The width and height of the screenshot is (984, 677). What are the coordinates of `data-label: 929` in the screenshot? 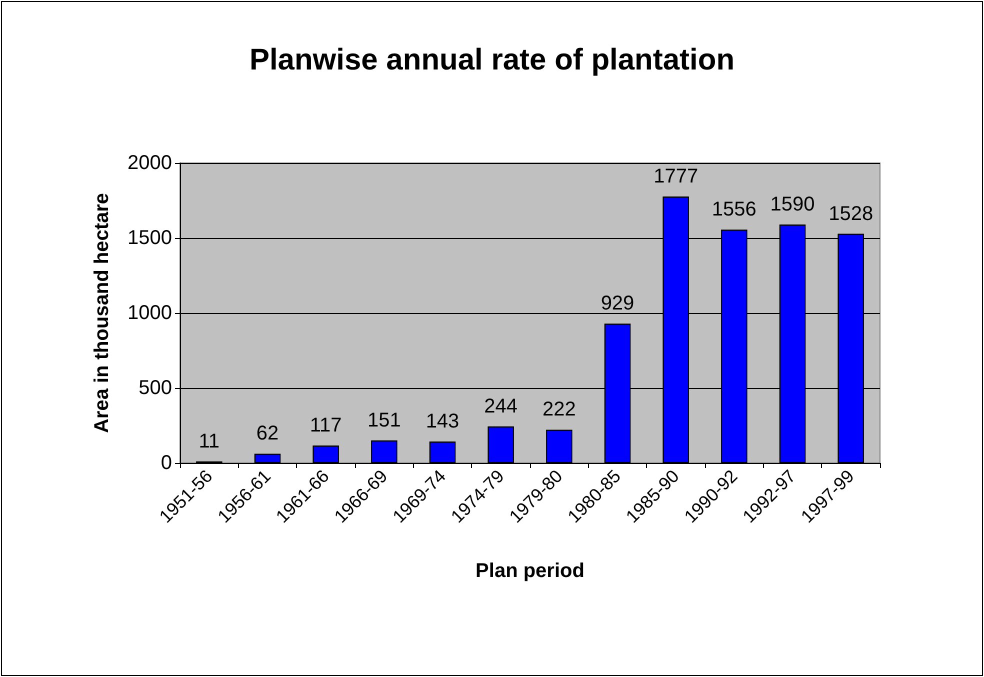 It's located at (617, 303).